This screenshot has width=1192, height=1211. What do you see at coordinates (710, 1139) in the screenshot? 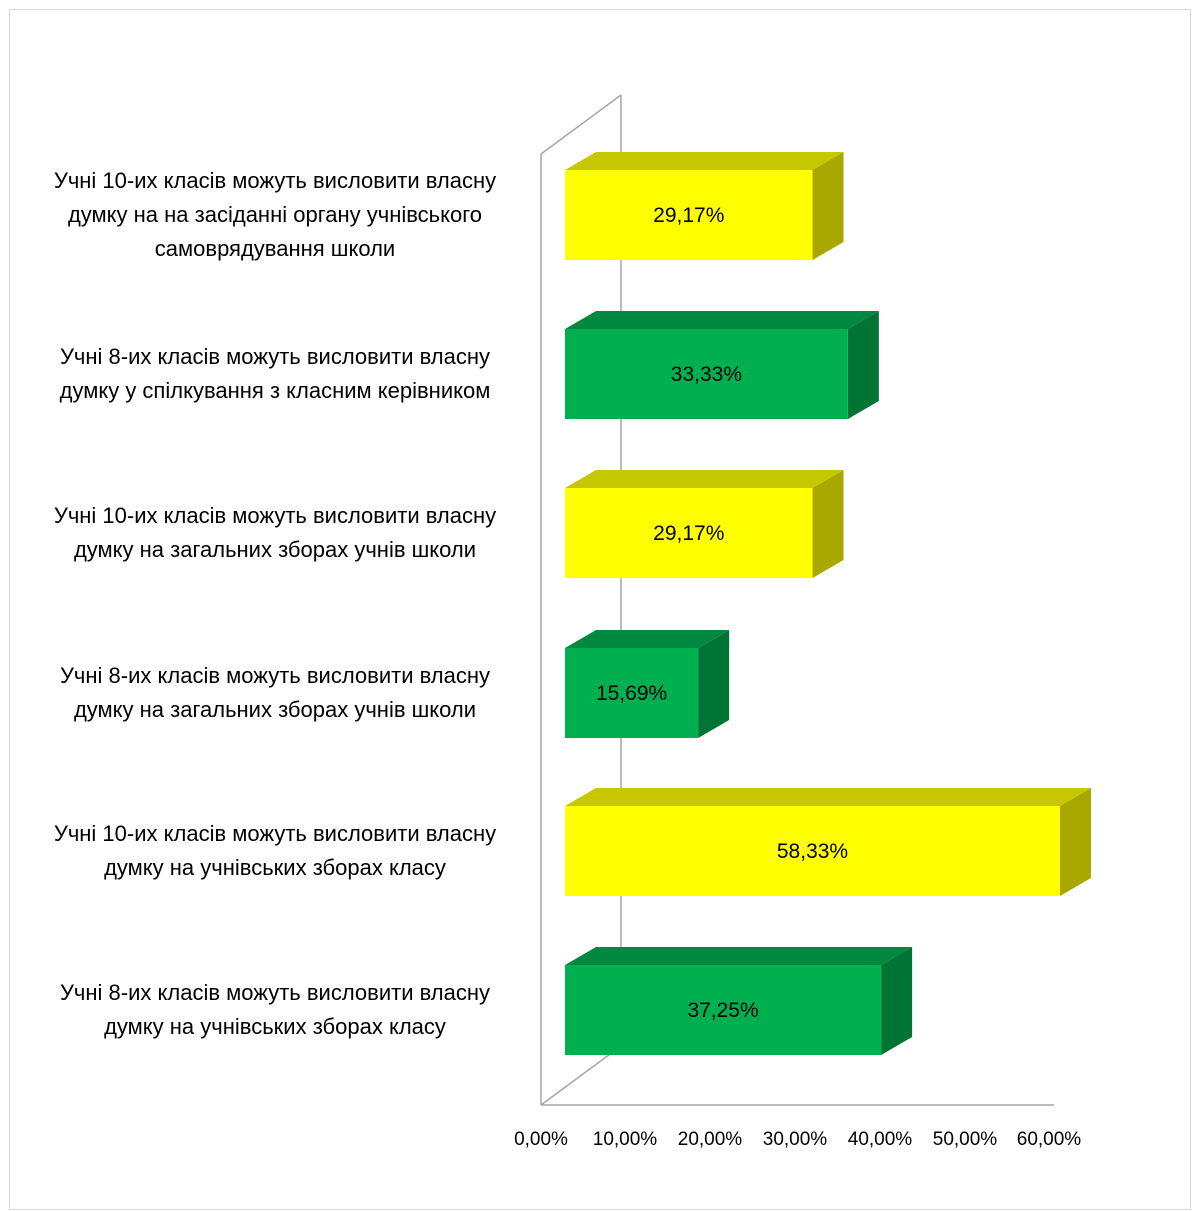
I see `x-tick-label: 20,00%` at bounding box center [710, 1139].